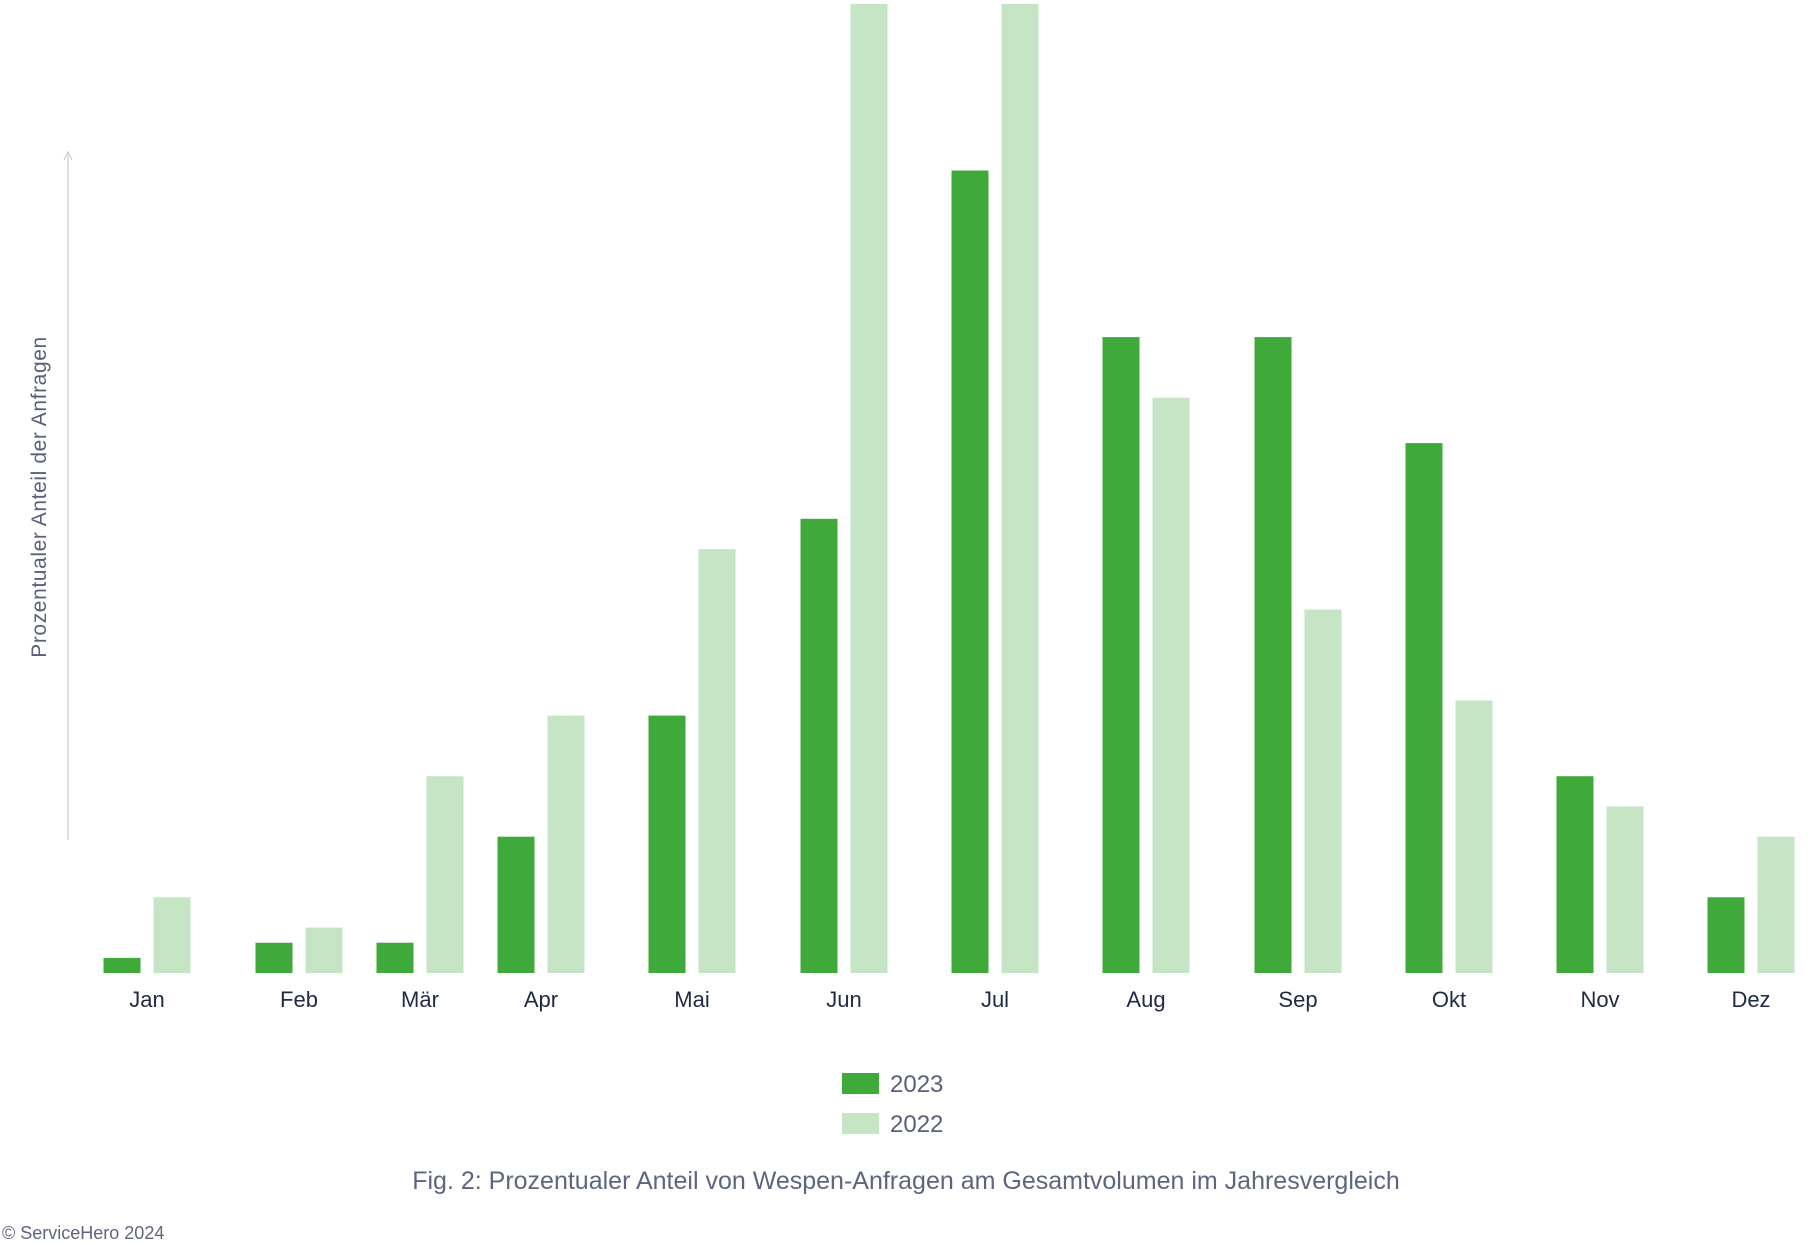  Describe the element at coordinates (949, 999) in the screenshot. I see `x-tick-labels: Jan Feb Mär Apr Mai Jun Jul Aug Sep Okt Nov Dez` at that location.